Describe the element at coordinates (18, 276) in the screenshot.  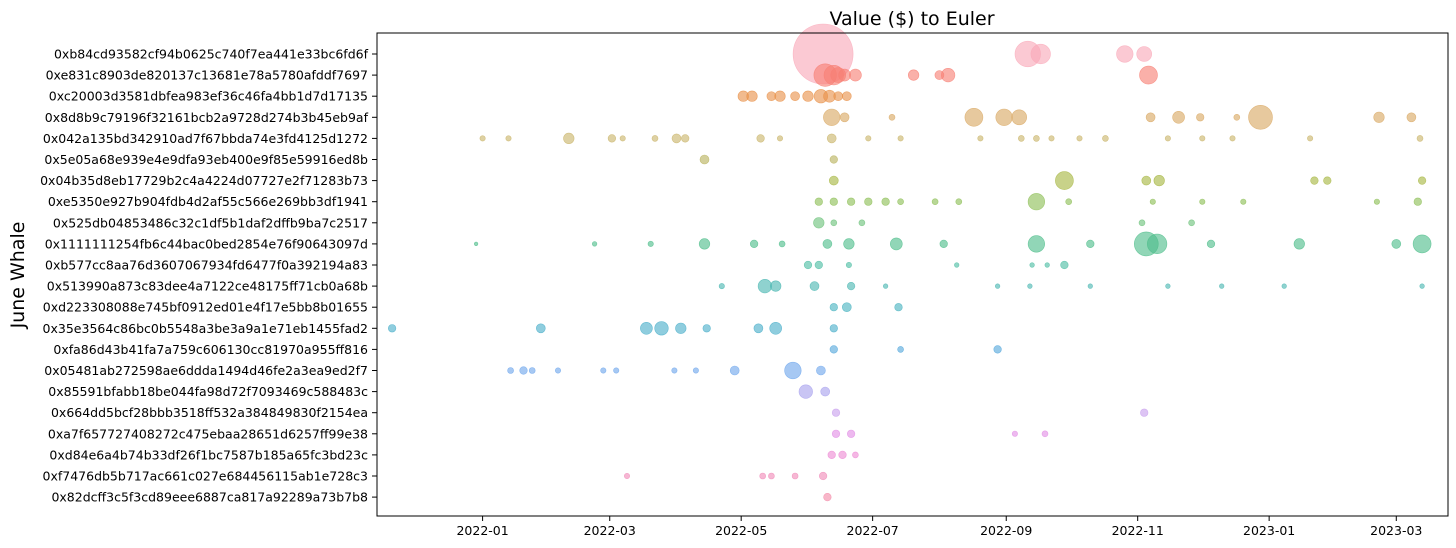
I see `y-axis-label: June Whale` at that location.